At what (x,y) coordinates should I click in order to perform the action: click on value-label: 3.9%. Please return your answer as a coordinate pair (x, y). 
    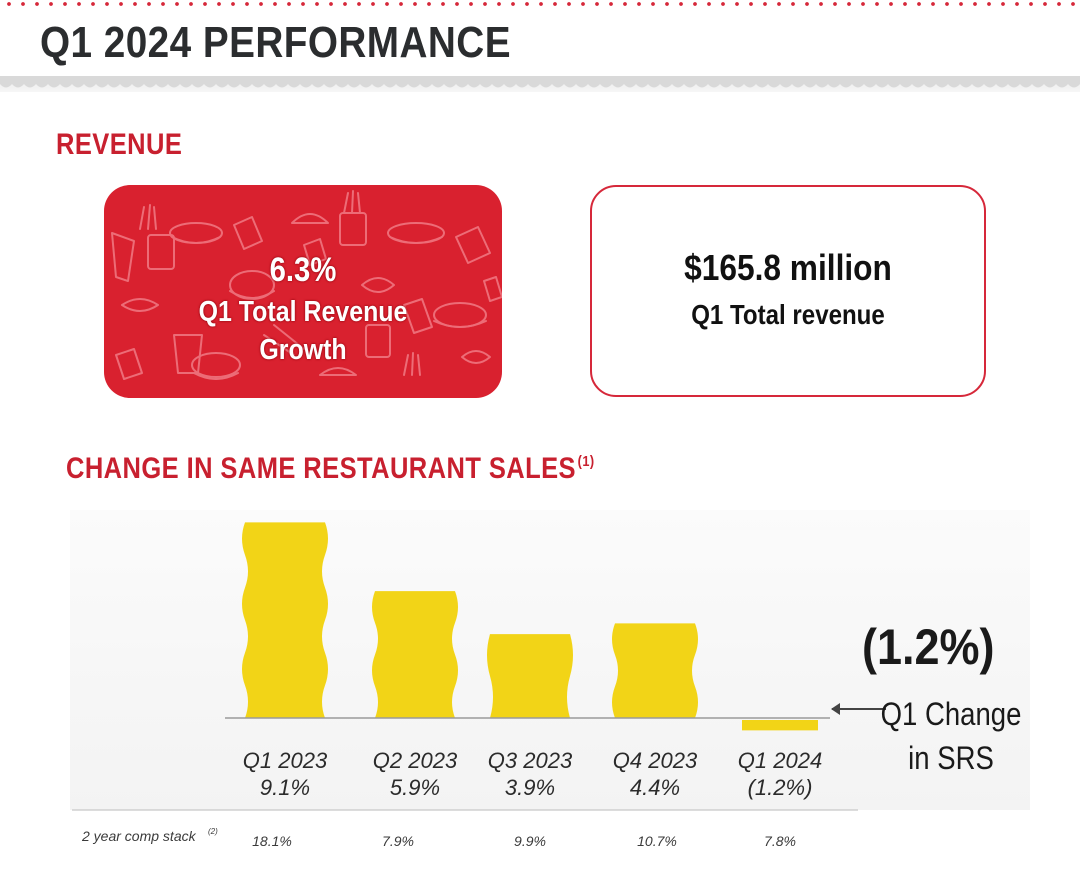
    Looking at the image, I should click on (530, 787).